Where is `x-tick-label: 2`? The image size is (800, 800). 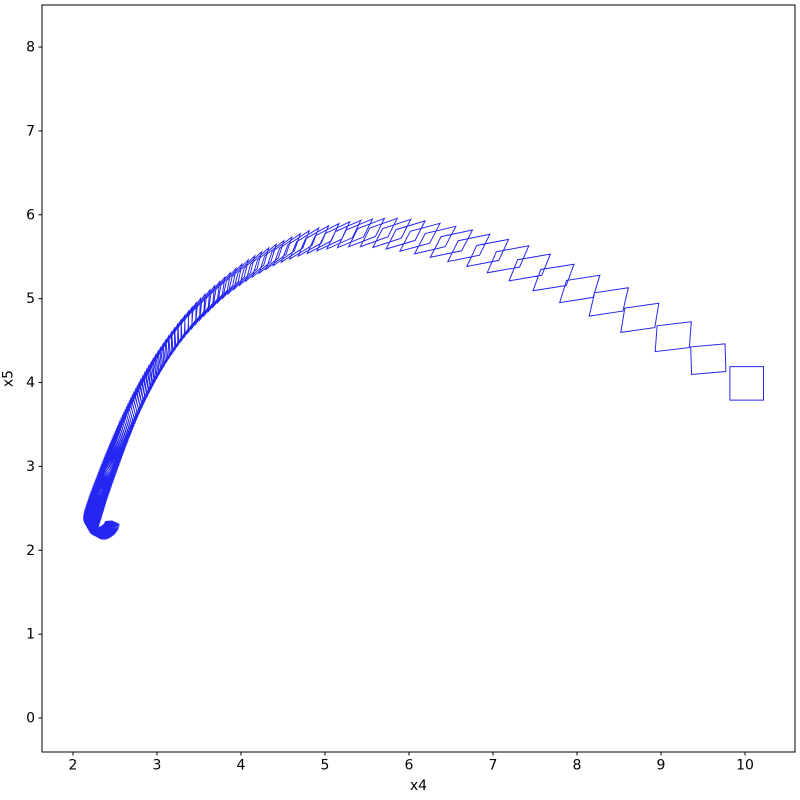
x-tick-label: 2 is located at coordinates (73, 766).